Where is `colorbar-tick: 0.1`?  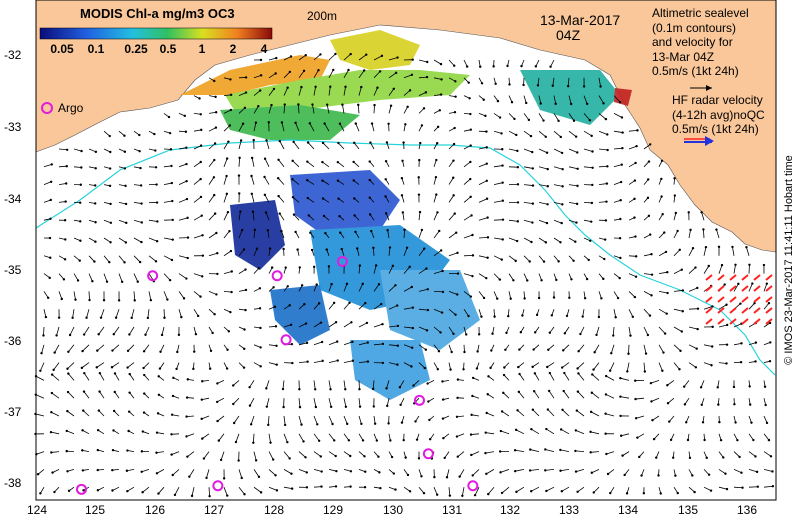
colorbar-tick: 0.1 is located at coordinates (96, 49).